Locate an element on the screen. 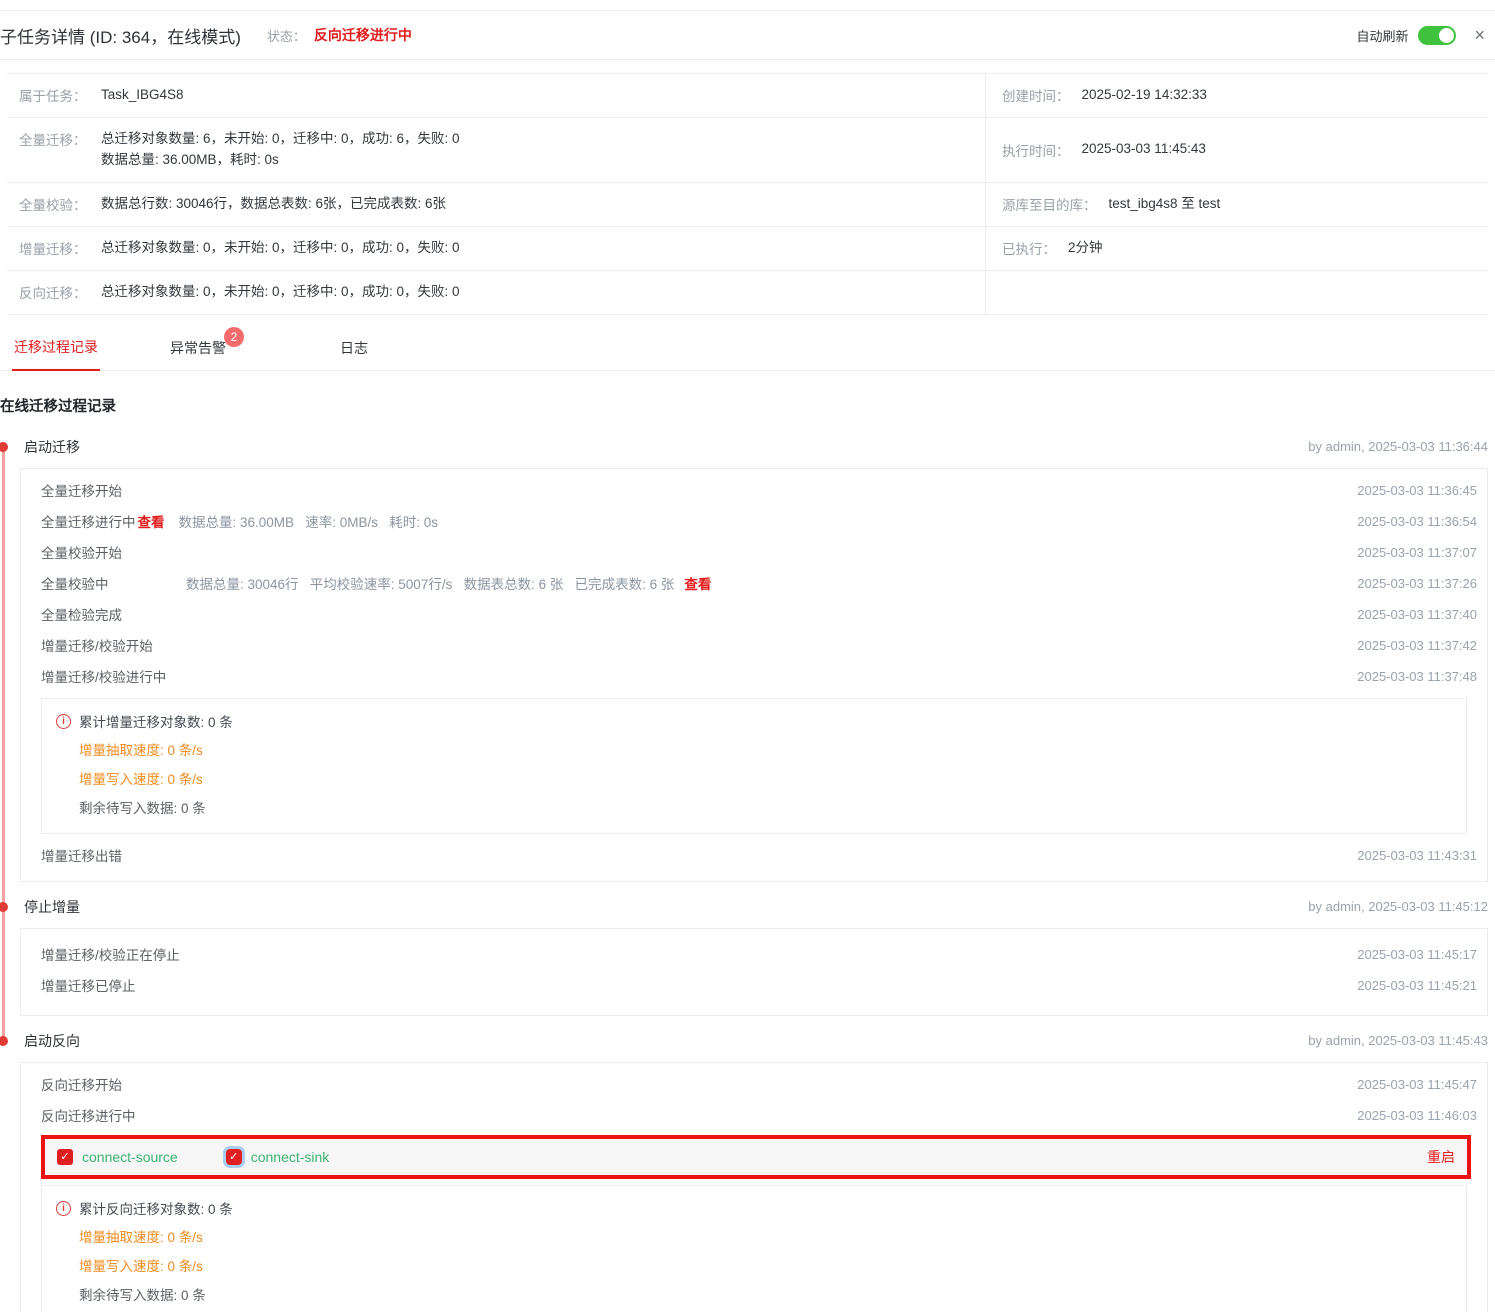 Image resolution: width=1495 pixels, height=1312 pixels. info-value: test_ibg4s8 至 test is located at coordinates (1164, 203).